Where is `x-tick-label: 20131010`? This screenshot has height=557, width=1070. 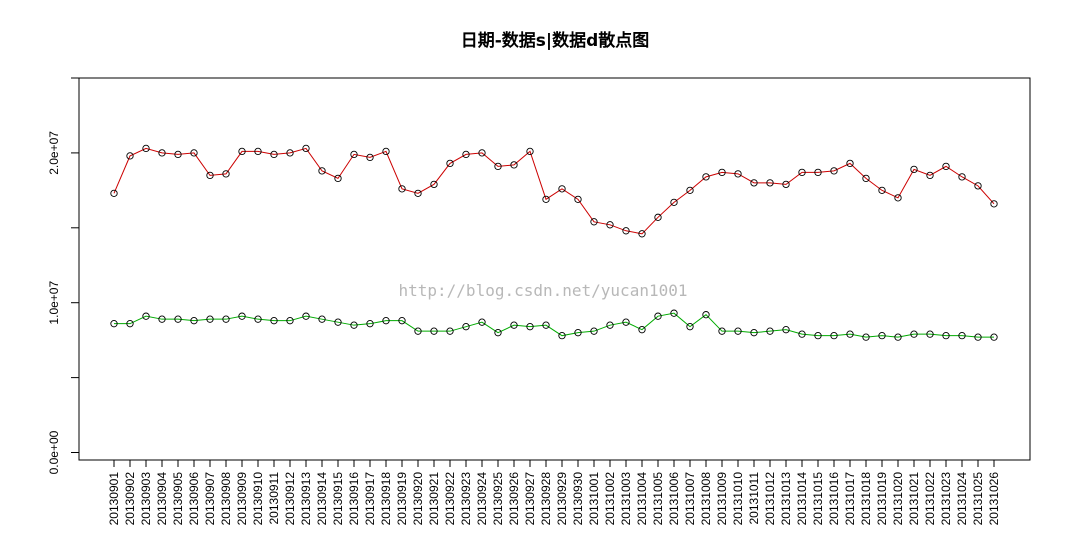 x-tick-label: 20131010 is located at coordinates (738, 499).